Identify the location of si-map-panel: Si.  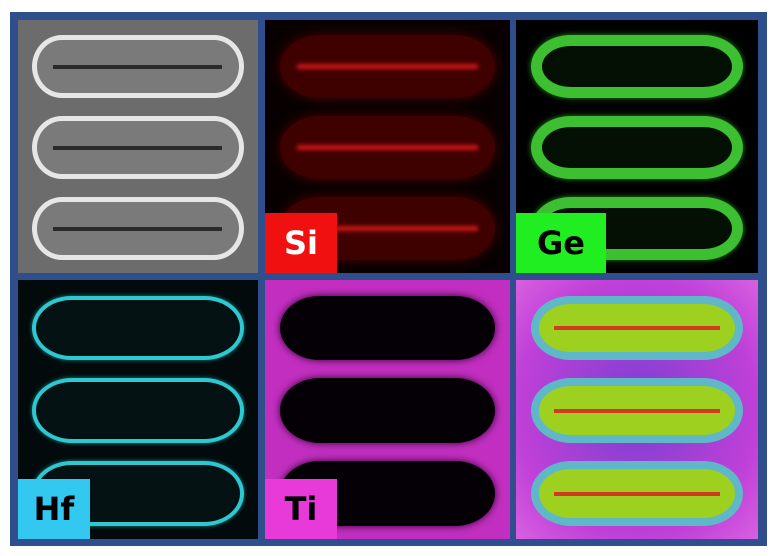
(387, 146).